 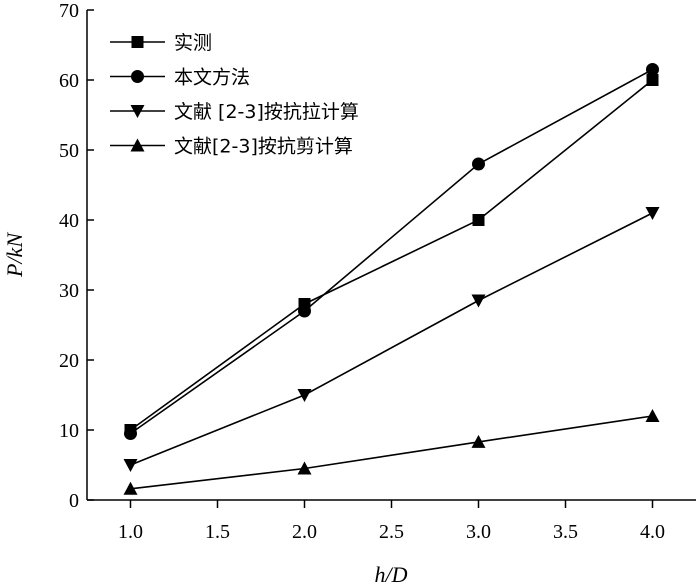 What do you see at coordinates (212, 78) in the screenshot?
I see `legend-label: 本文方法` at bounding box center [212, 78].